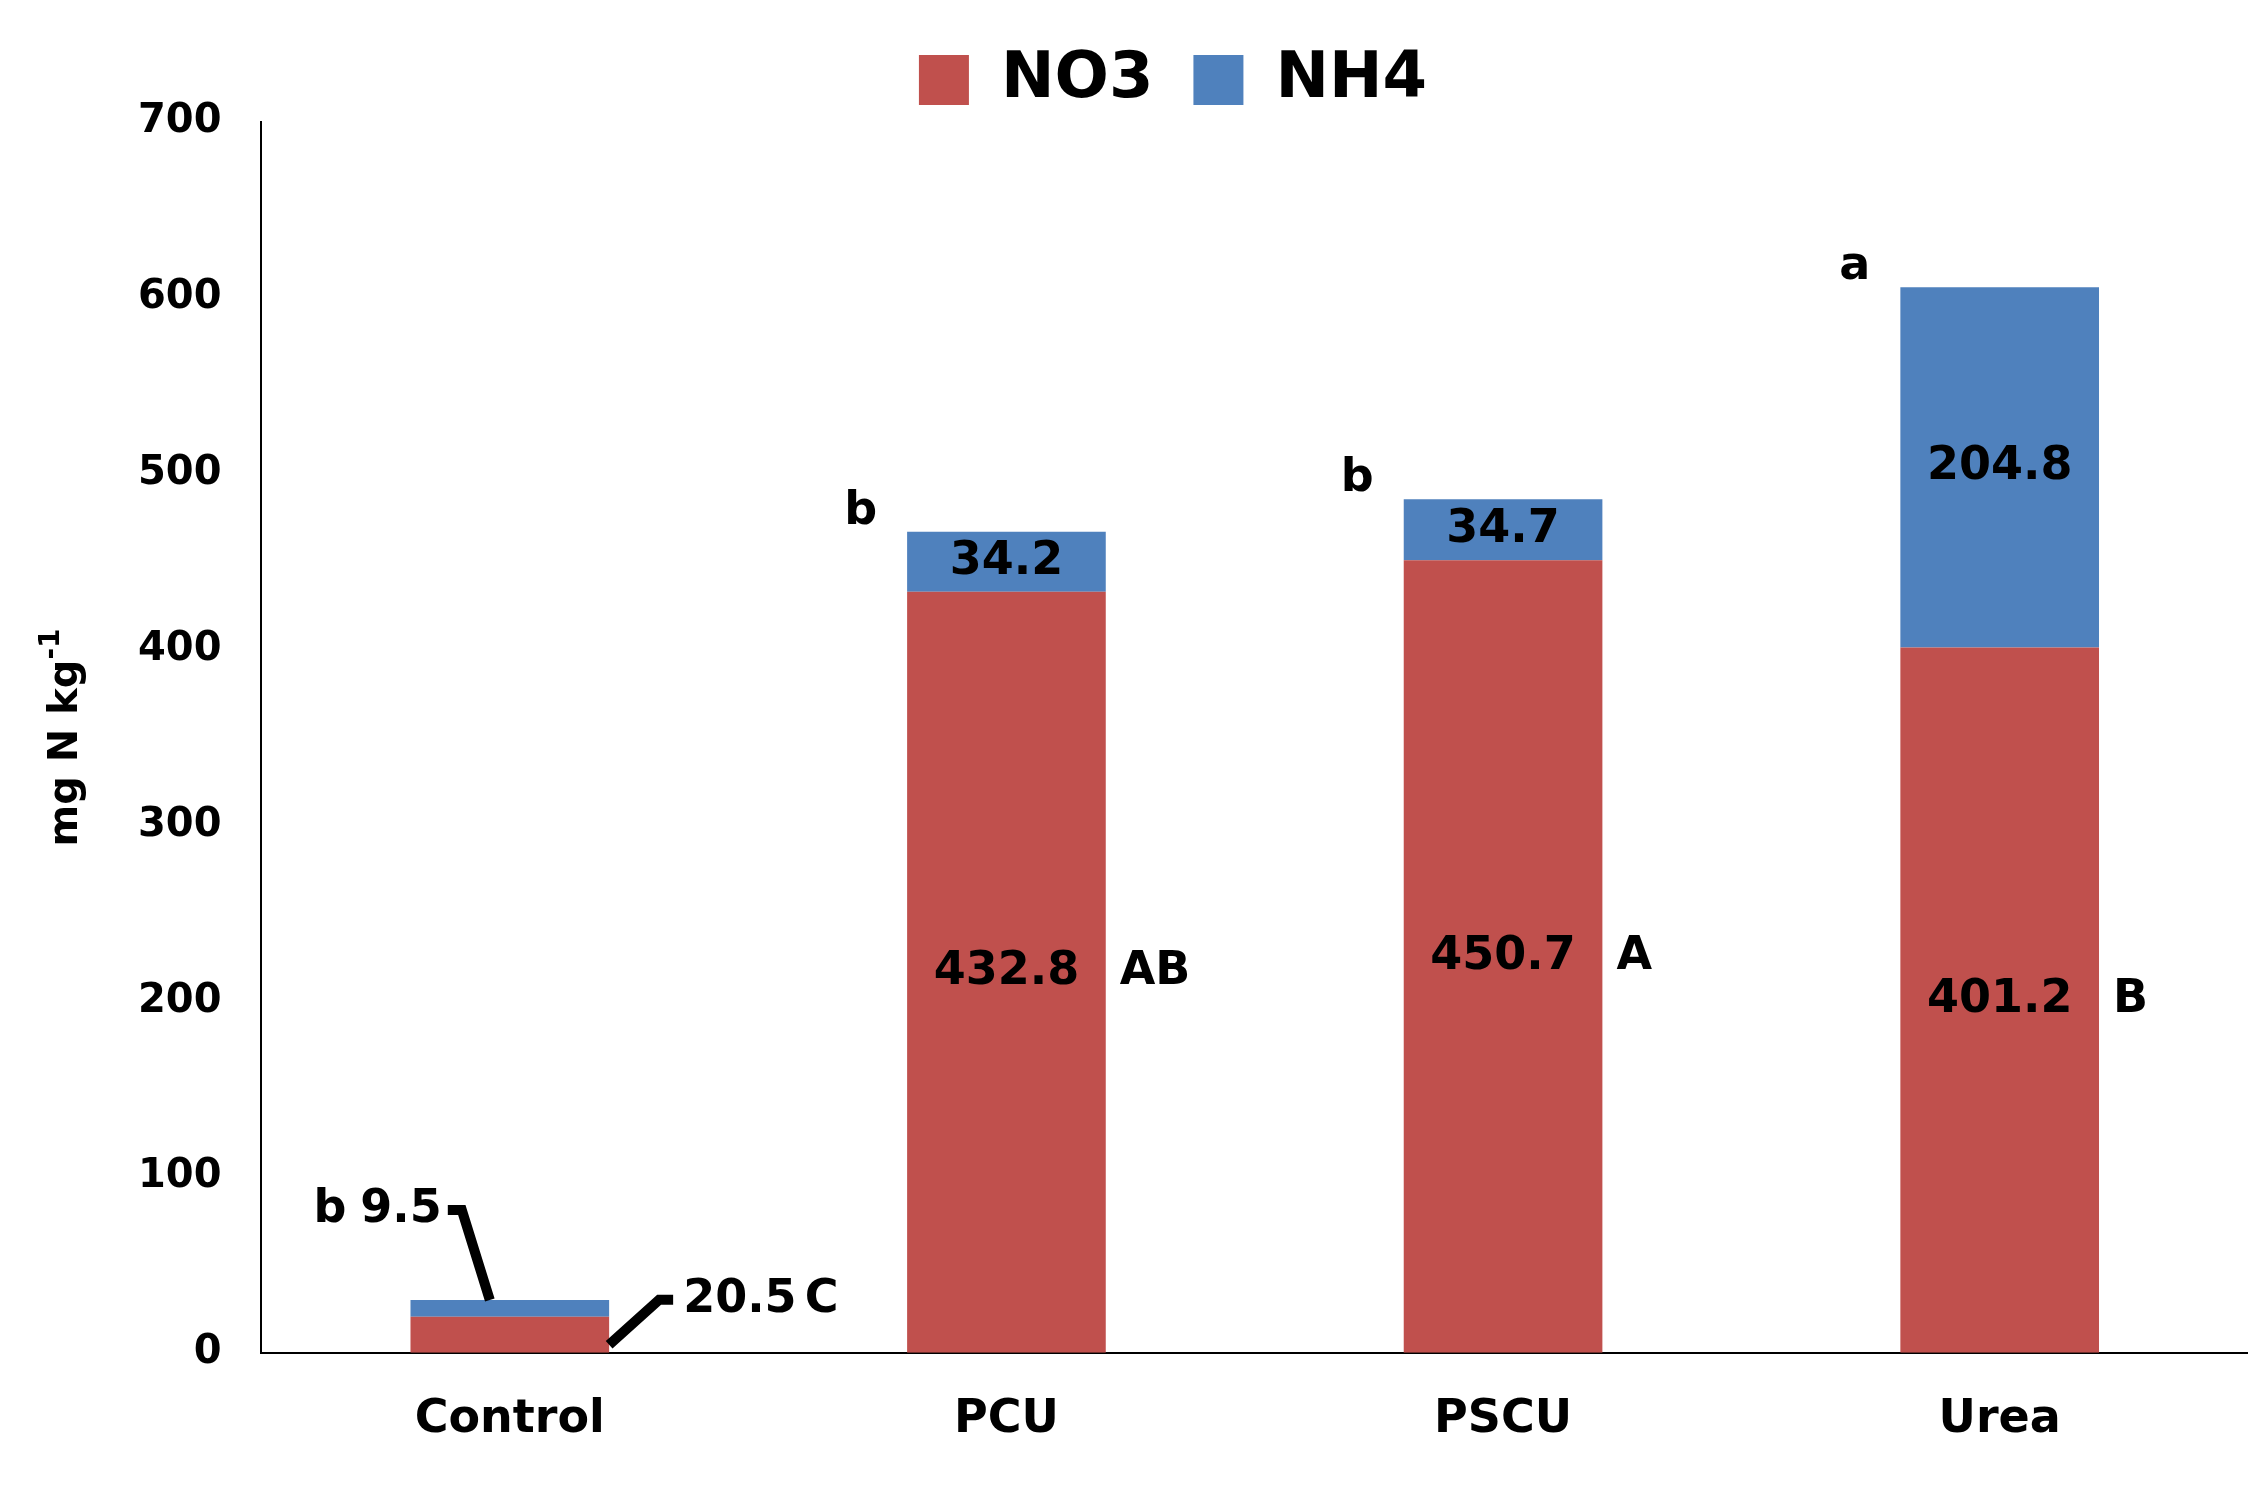  Describe the element at coordinates (180, 294) in the screenshot. I see `y-tick-label: 600` at that location.